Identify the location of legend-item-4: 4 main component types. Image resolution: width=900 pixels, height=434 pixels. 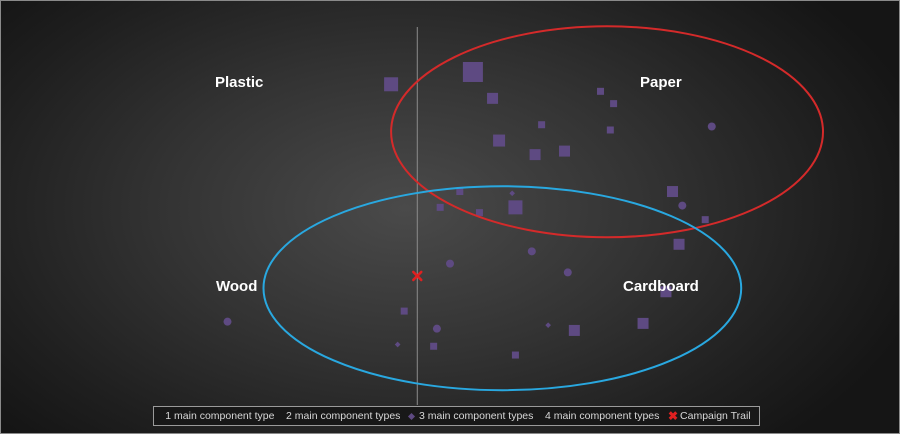
(600, 416).